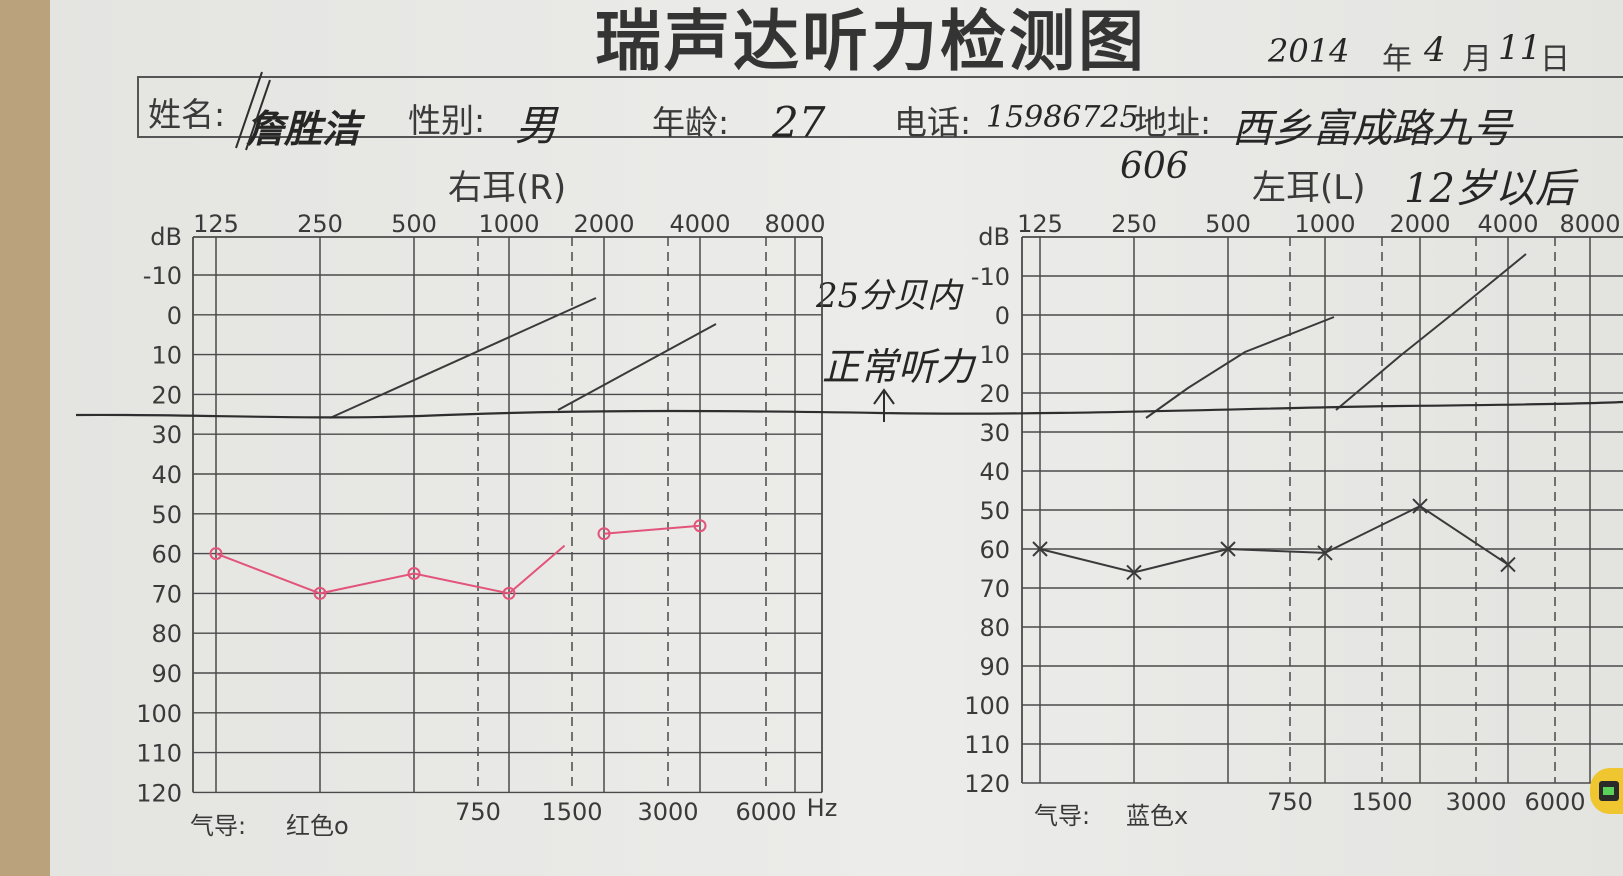 Image resolution: width=1623 pixels, height=876 pixels. What do you see at coordinates (1173, 122) in the screenshot?
I see `address-label: 地址:` at bounding box center [1173, 122].